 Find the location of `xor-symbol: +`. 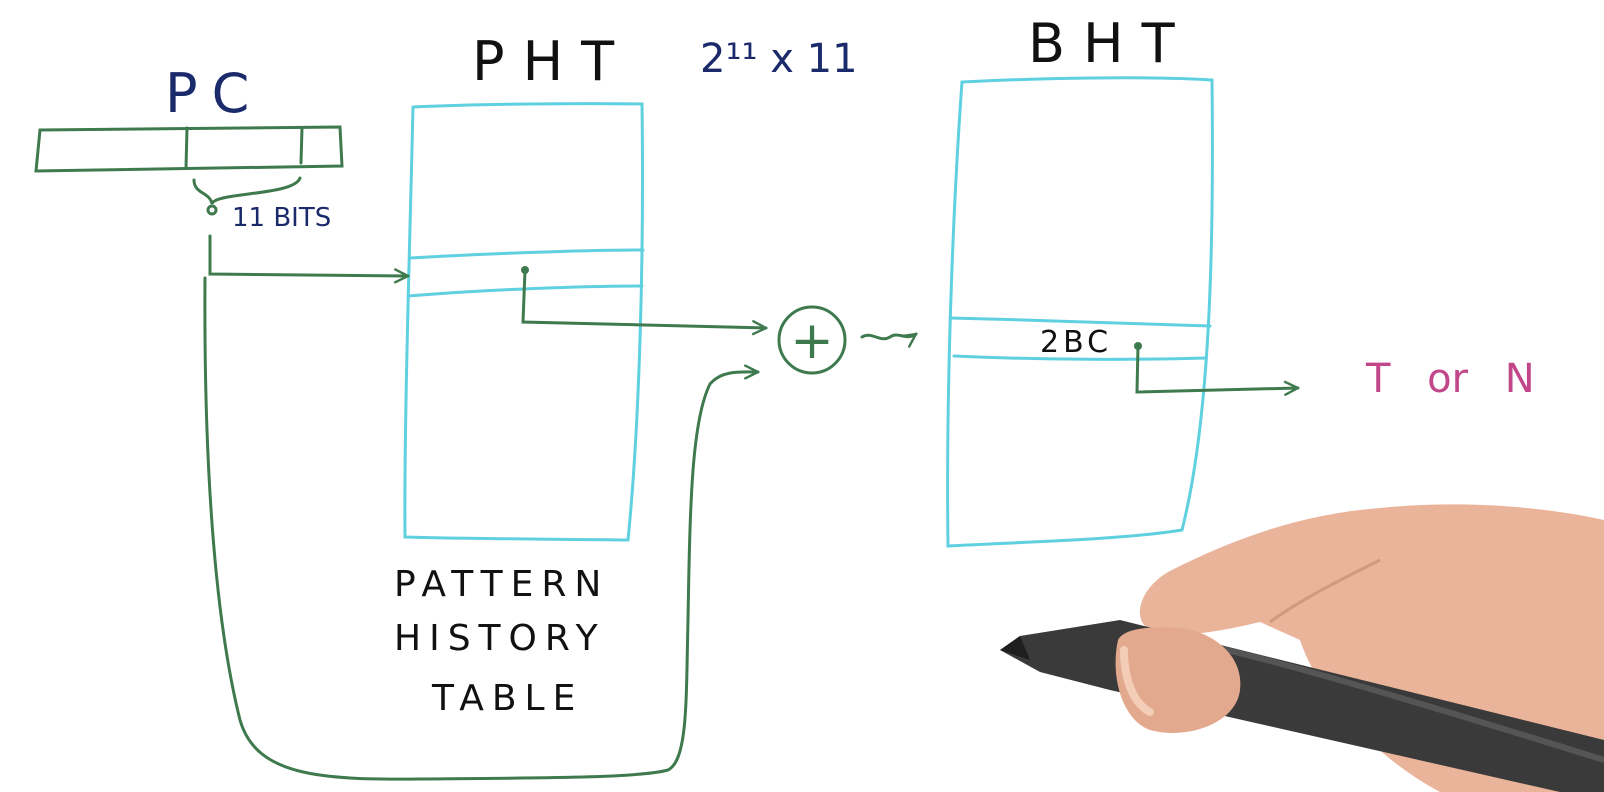

xor-symbol: + is located at coordinates (812, 341).